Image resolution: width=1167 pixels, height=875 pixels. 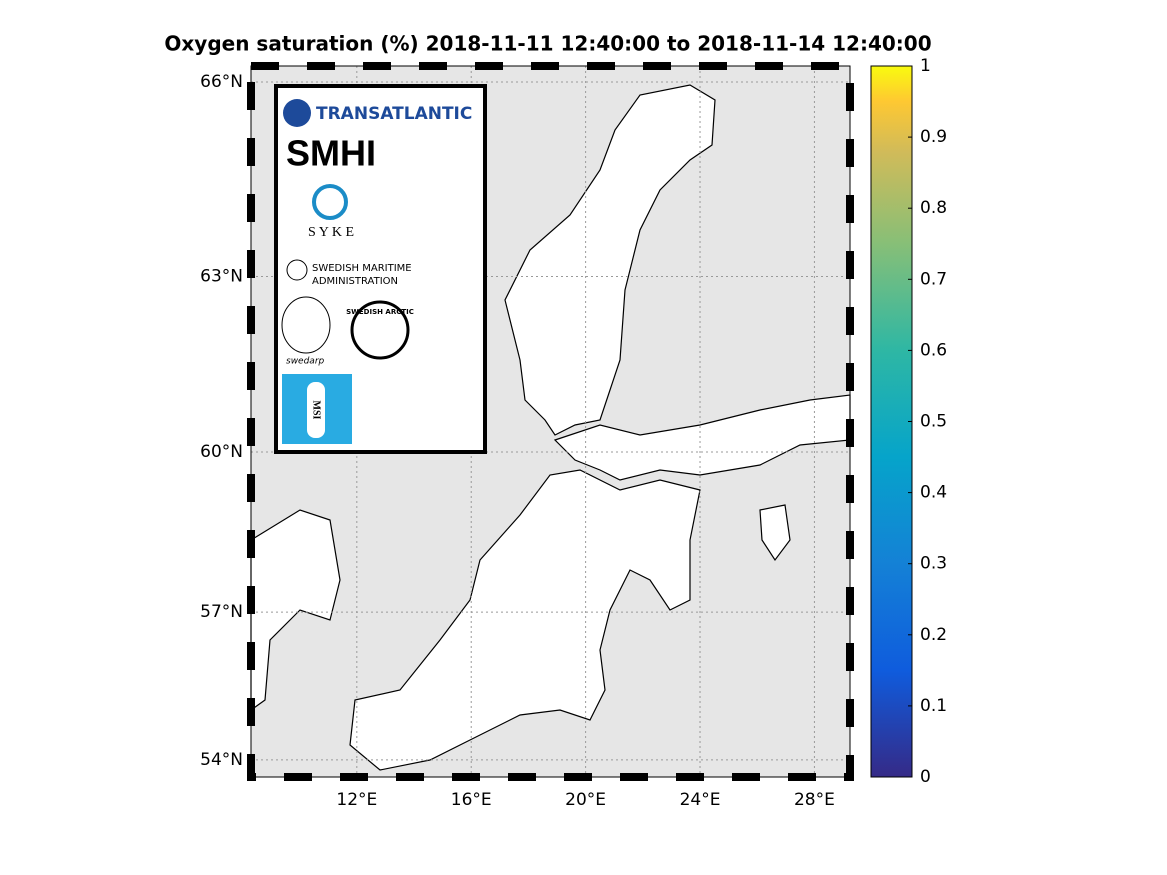 What do you see at coordinates (925, 777) in the screenshot?
I see `colorbar-tick-label: 0` at bounding box center [925, 777].